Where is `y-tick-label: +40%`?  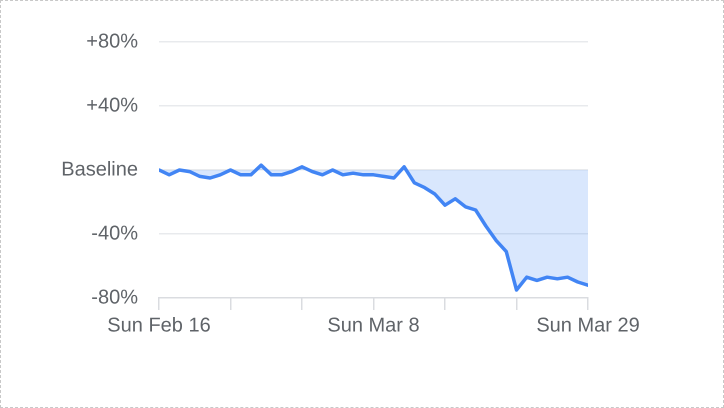 y-tick-label: +40% is located at coordinates (112, 105).